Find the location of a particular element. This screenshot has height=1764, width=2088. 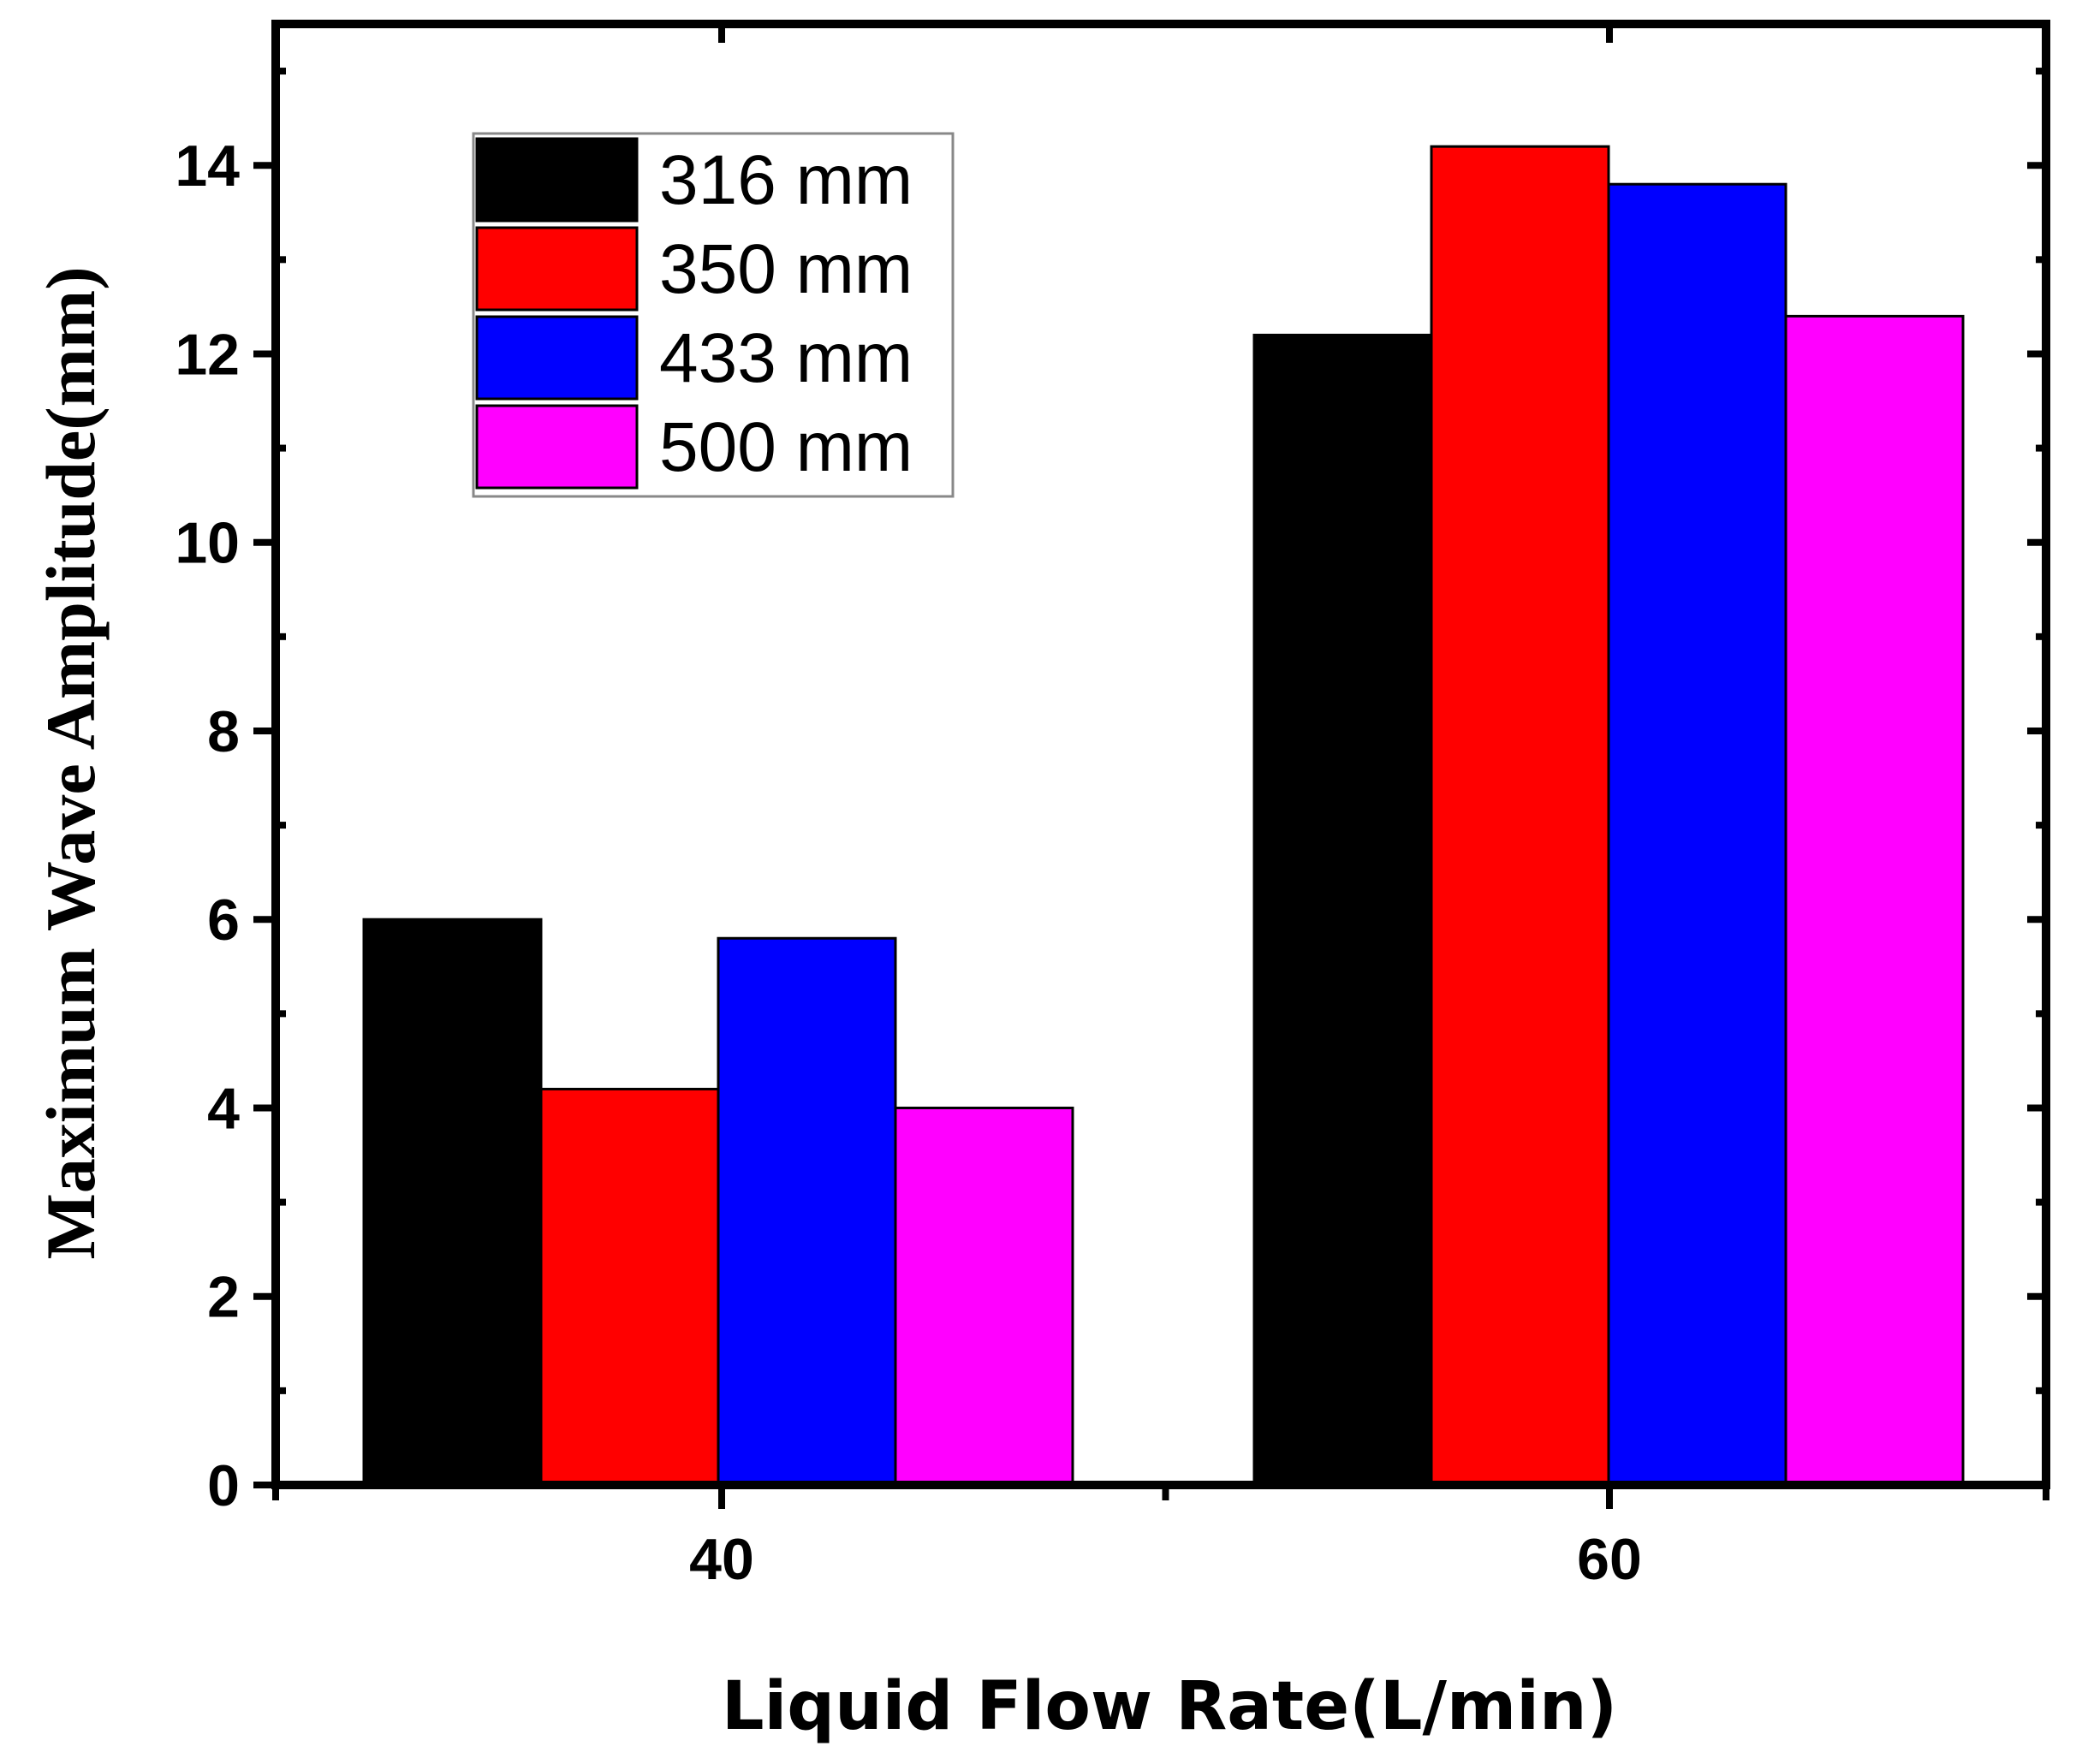

y-tick-label: 0 is located at coordinates (223, 1485).